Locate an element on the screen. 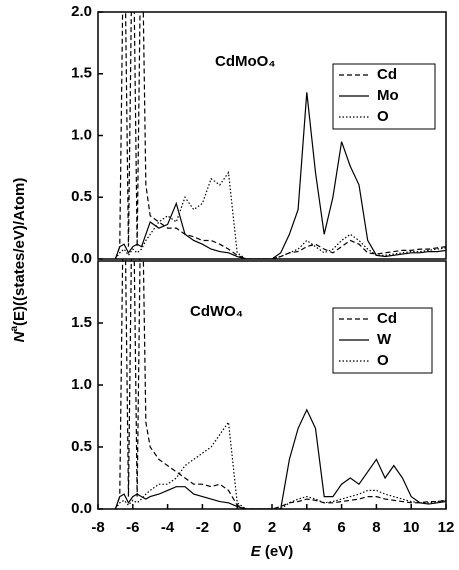  y-label-sup: a is located at coordinates (14, 329).